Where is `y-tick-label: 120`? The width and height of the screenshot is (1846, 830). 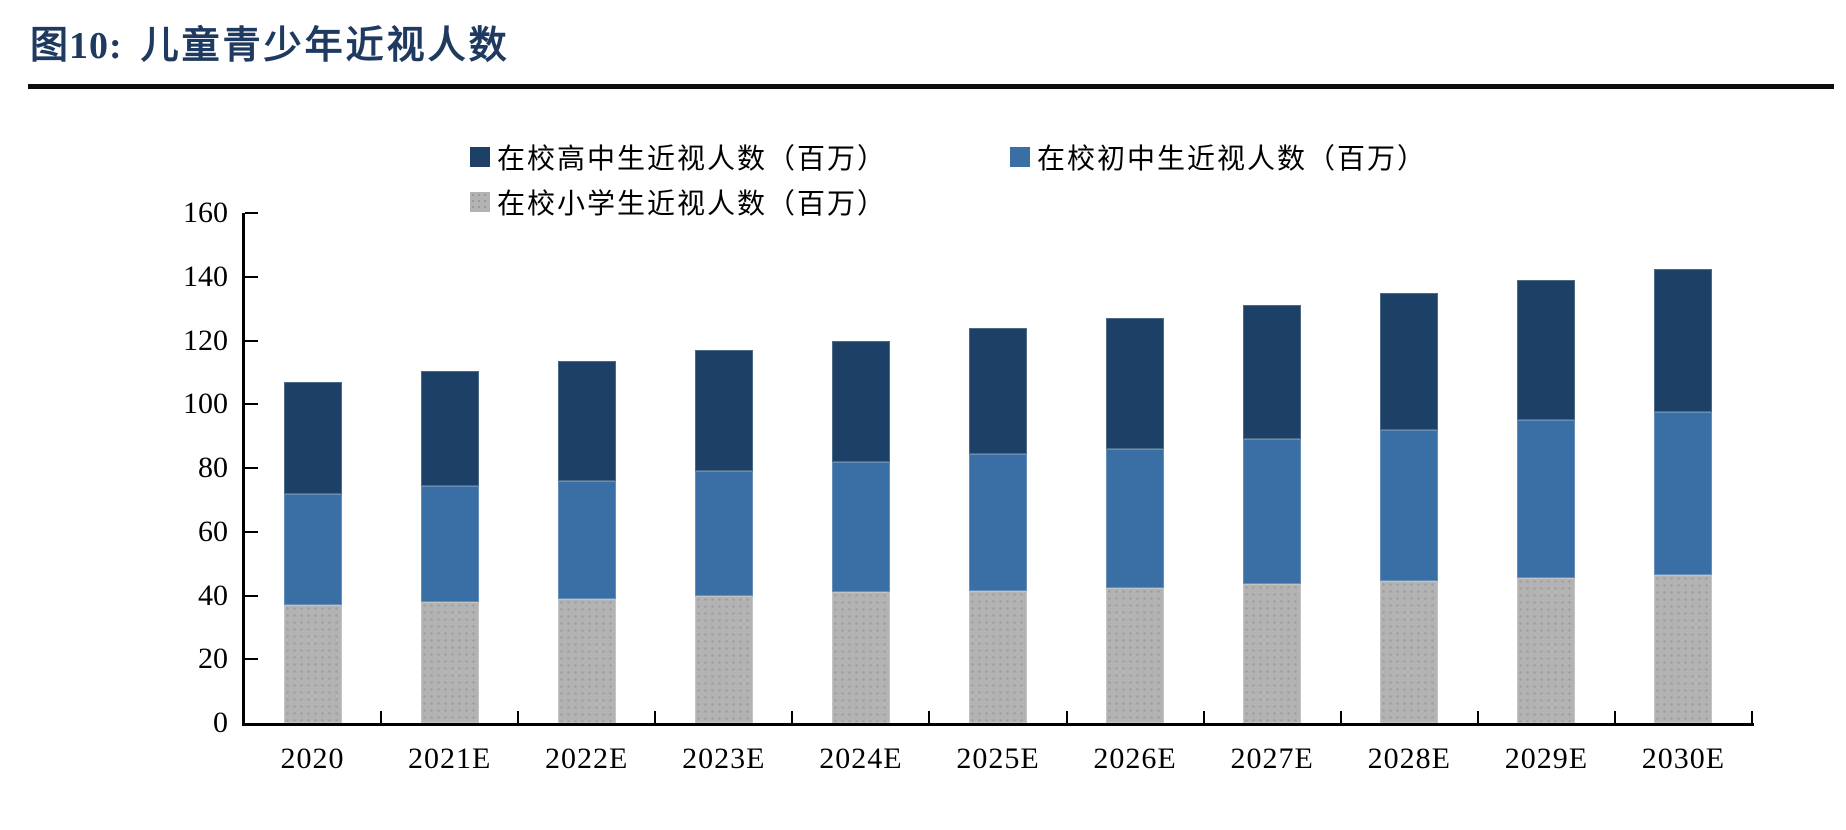 y-tick-label: 120 is located at coordinates (205, 340).